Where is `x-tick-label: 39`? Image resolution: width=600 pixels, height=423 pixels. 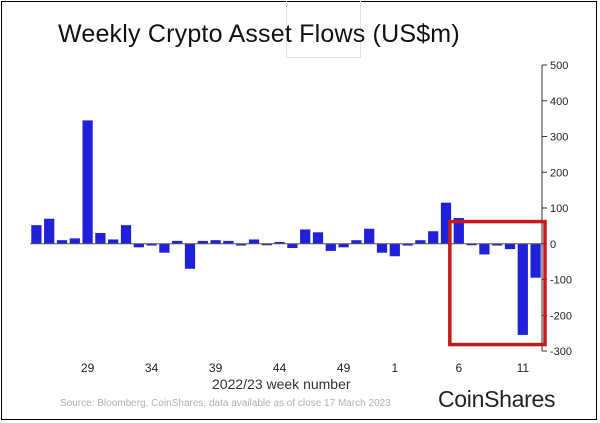
x-tick-label: 39 is located at coordinates (216, 368).